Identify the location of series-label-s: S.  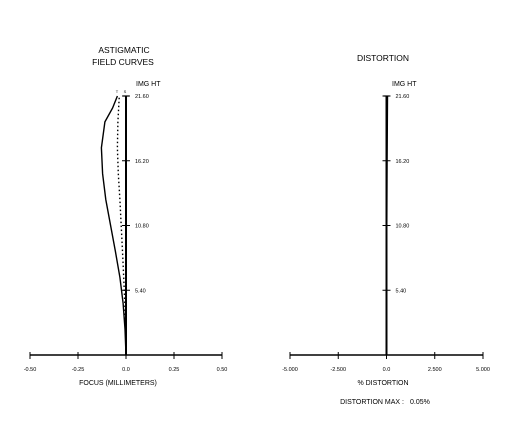
(125, 91).